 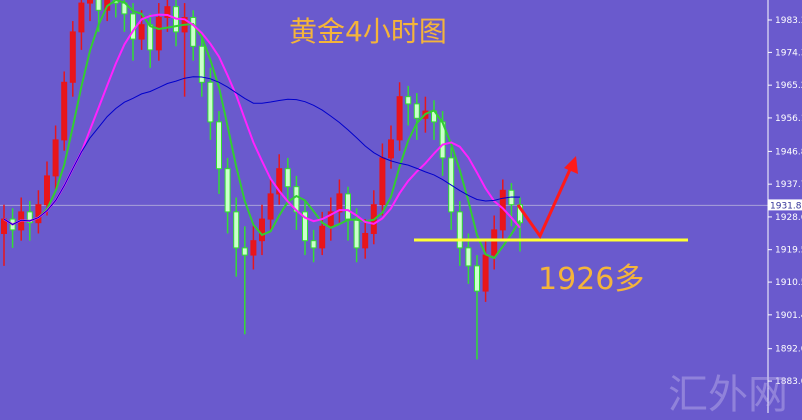 What do you see at coordinates (788, 152) in the screenshot?
I see `y-tick-label: 1946.8` at bounding box center [788, 152].